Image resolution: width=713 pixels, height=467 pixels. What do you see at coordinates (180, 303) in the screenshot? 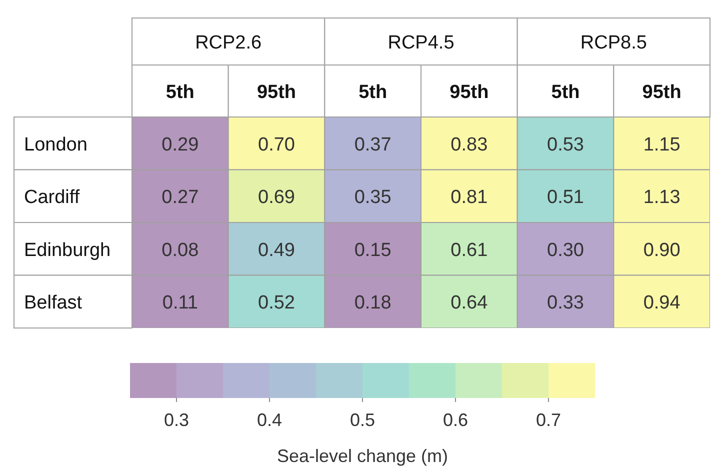
I see `data-label: 0.11` at bounding box center [180, 303].